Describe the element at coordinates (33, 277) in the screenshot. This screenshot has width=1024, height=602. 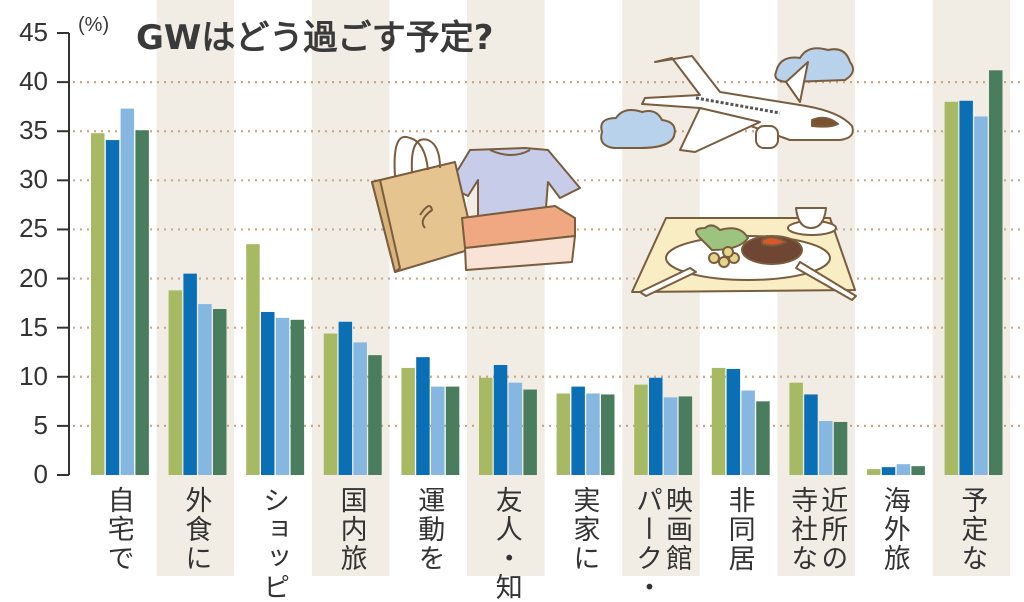
I see `y-tick-label: 20` at that location.